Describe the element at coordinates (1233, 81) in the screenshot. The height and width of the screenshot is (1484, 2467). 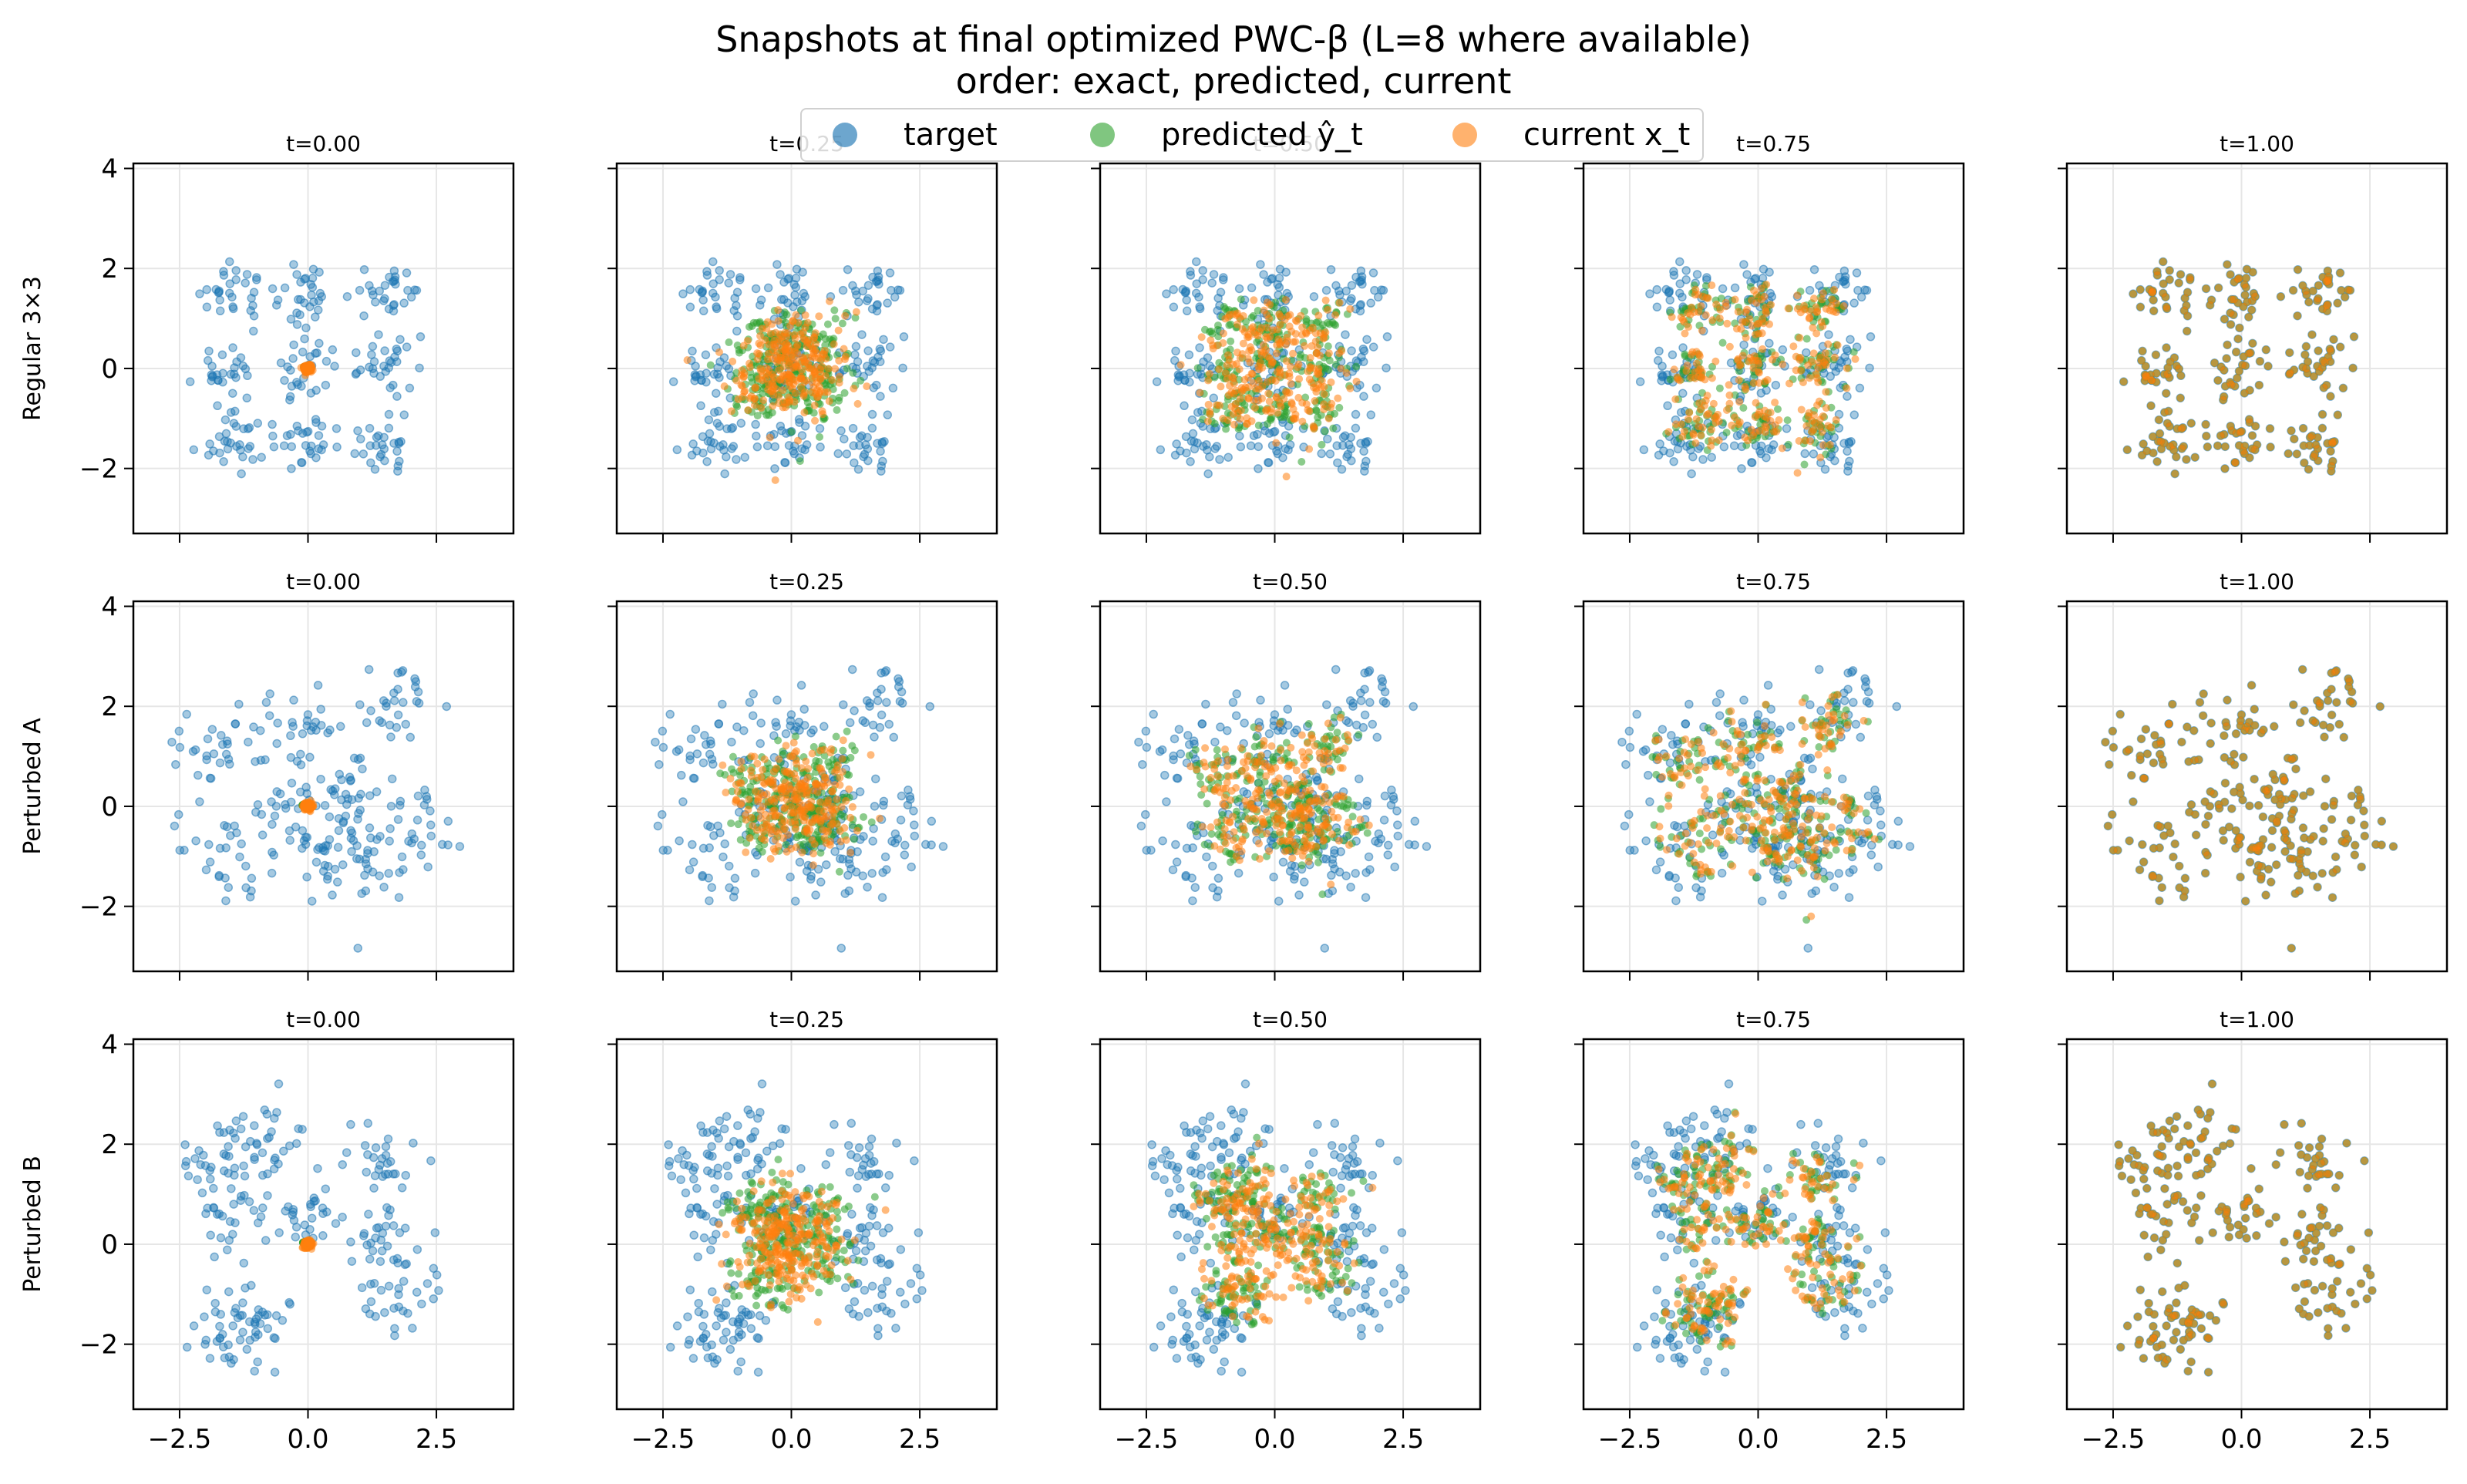
I see `figure-subtitle: order: exact, predicted, current` at that location.